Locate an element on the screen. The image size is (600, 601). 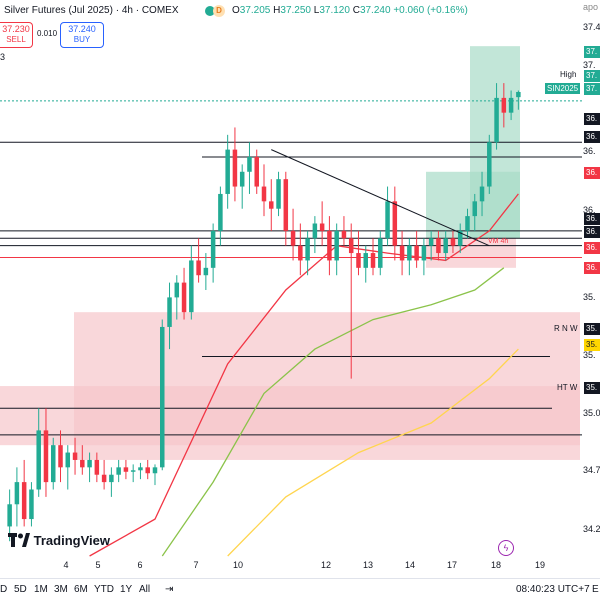
trendline is located at coordinates (380, 198).